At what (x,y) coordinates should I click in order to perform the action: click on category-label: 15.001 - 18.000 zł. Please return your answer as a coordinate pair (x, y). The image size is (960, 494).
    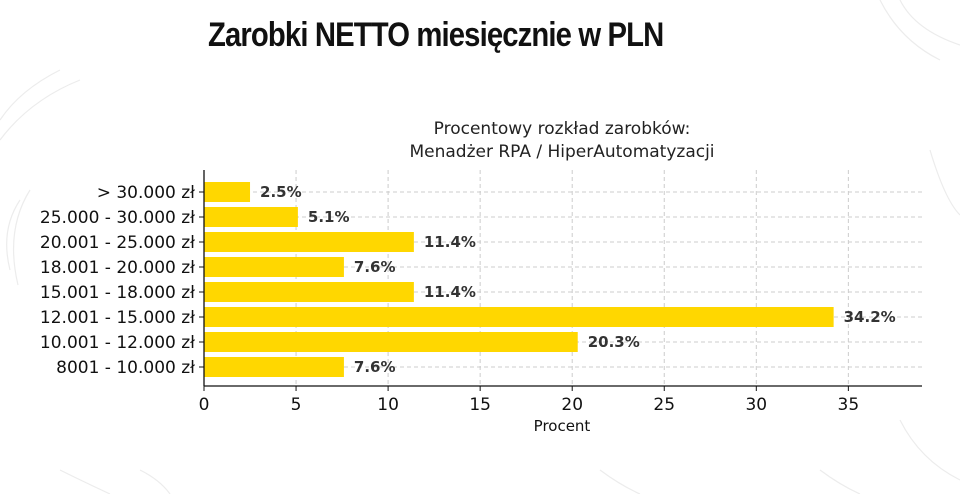
    Looking at the image, I should click on (117, 293).